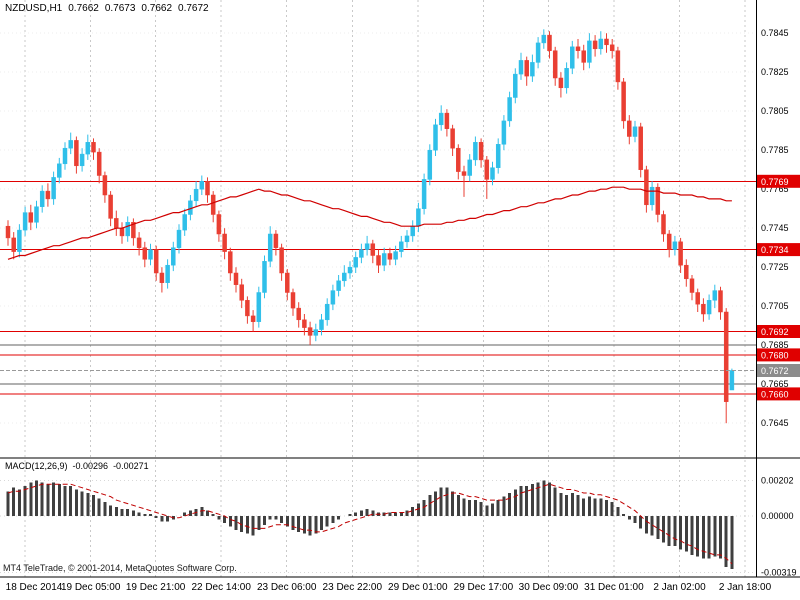  I want to click on price-level-tags: 0.7769 0.7734 0.7692 0.7680 0.7660 0.7672, so click(778, 287).